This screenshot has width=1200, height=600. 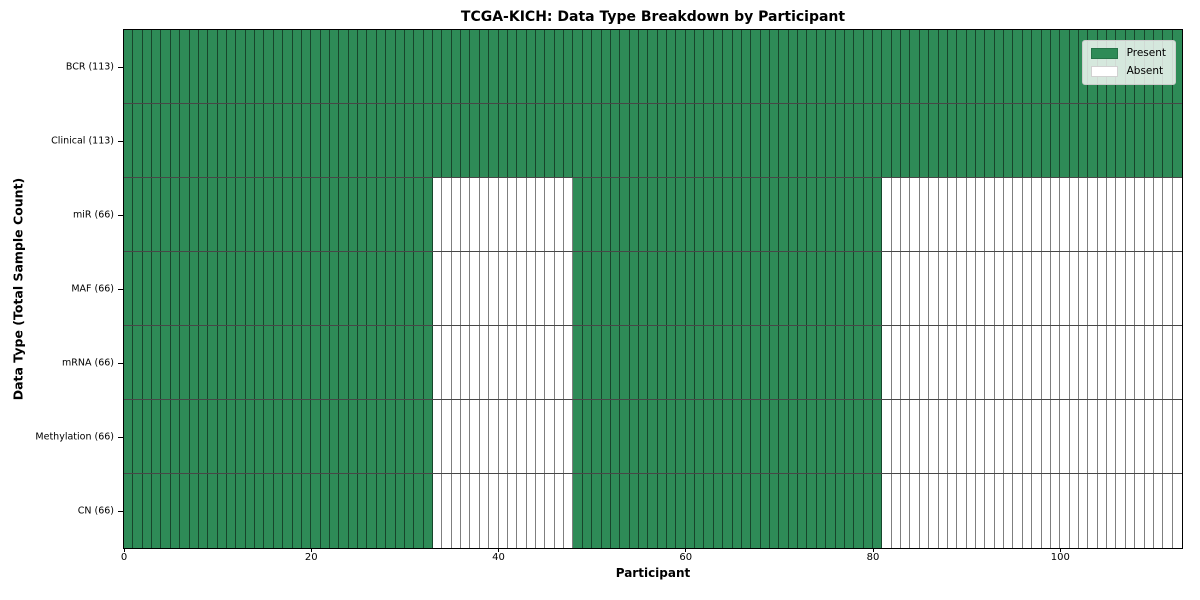 What do you see at coordinates (1128, 62) in the screenshot?
I see `legend: Present Absent` at bounding box center [1128, 62].